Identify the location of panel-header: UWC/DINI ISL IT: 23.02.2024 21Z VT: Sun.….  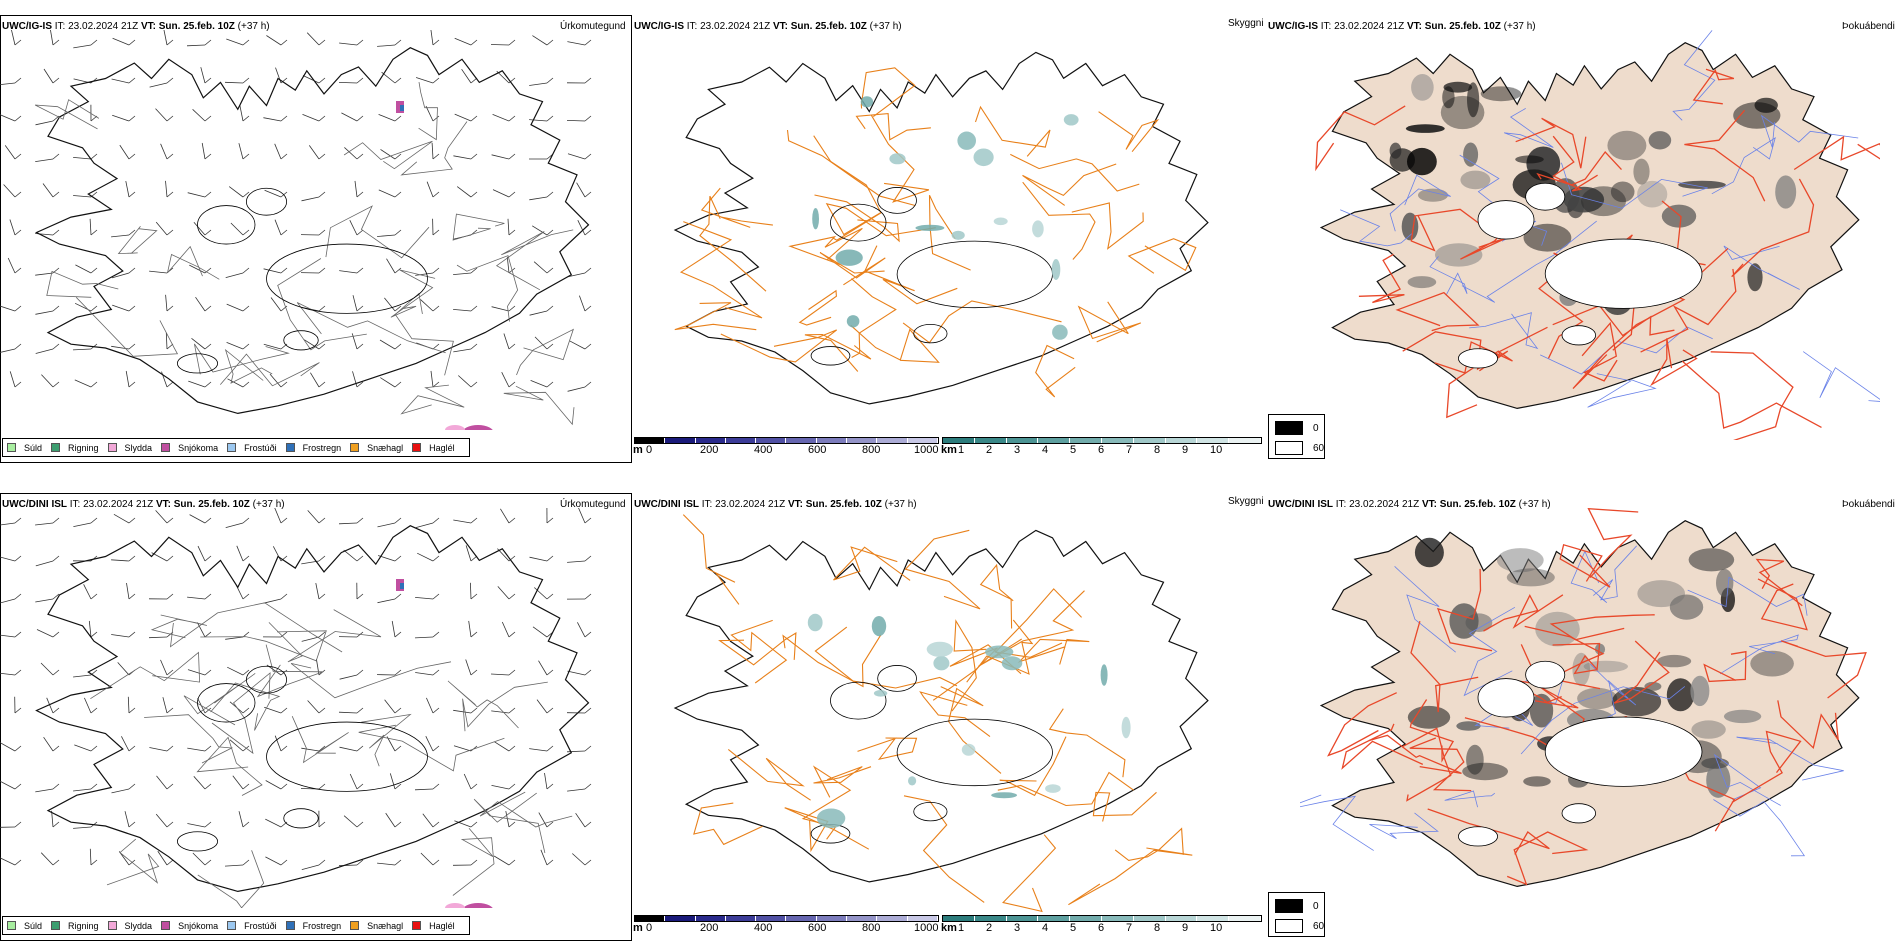
(1409, 504).